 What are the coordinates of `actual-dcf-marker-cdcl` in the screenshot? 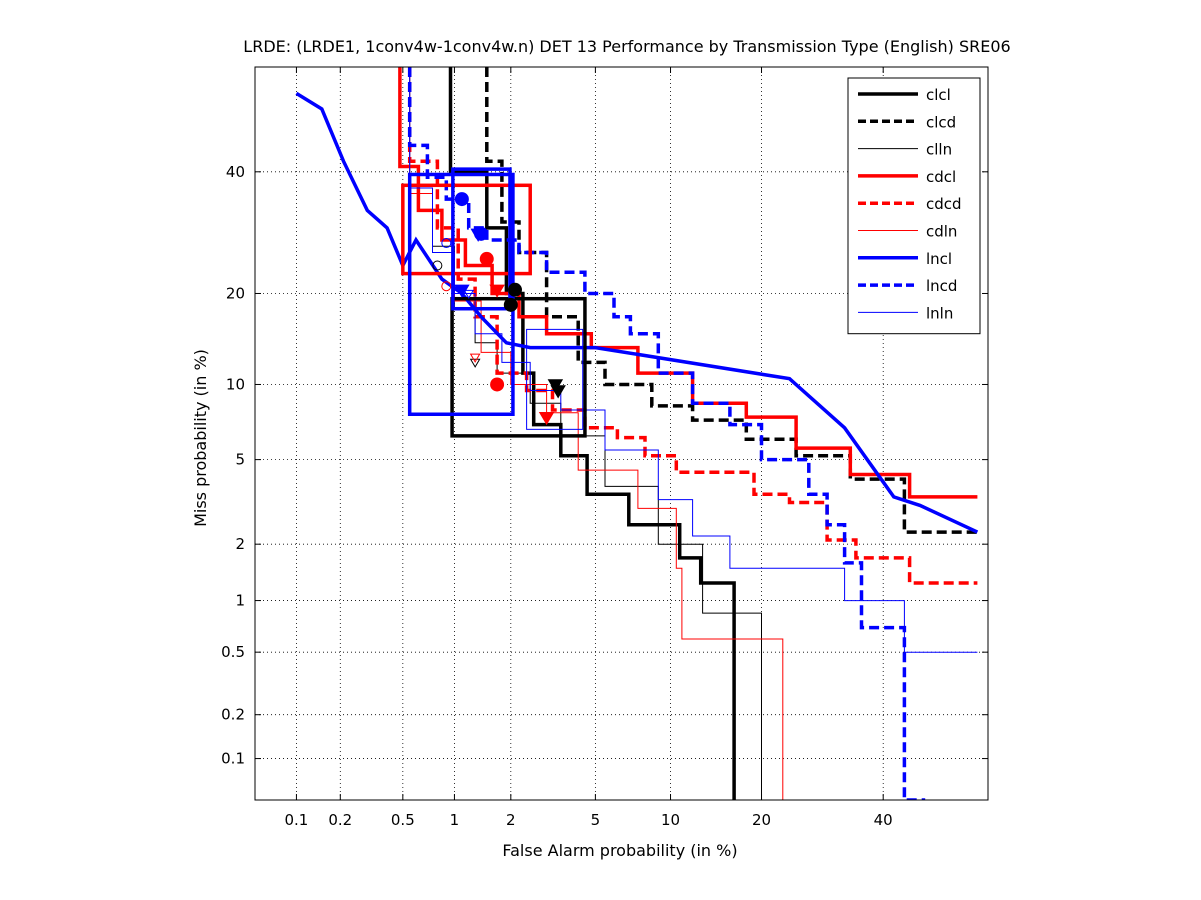 It's located at (486, 258).